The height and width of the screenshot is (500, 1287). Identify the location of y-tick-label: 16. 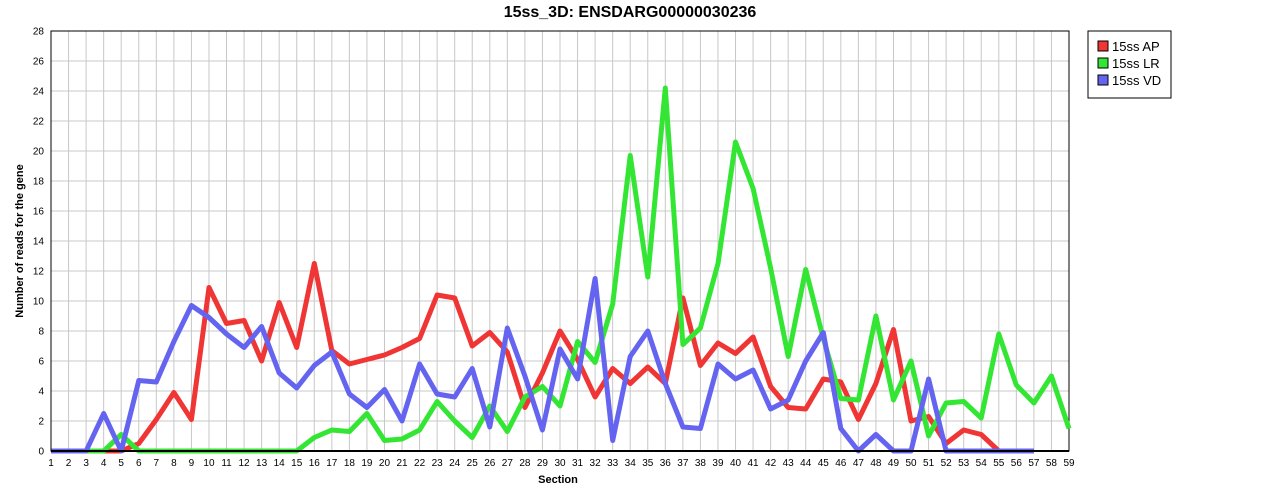
(39, 212).